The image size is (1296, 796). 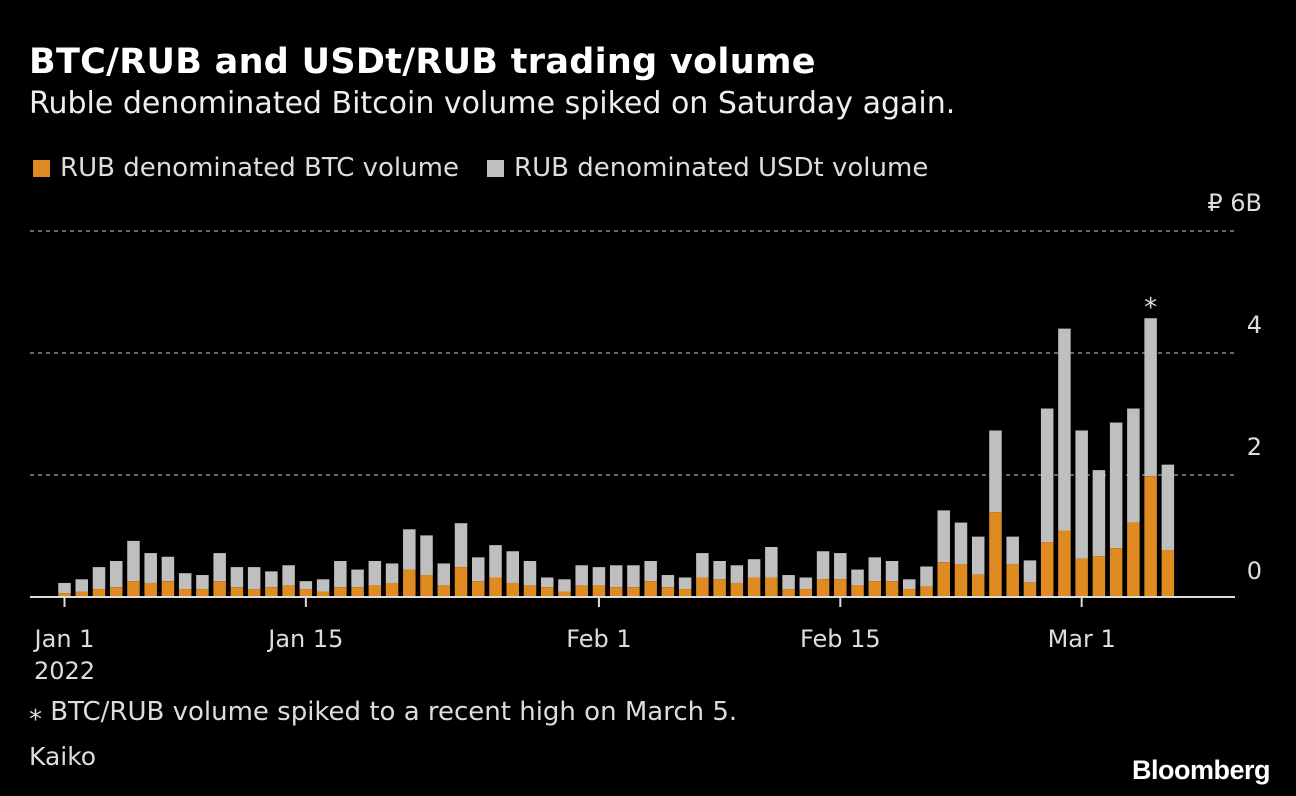 What do you see at coordinates (1254, 325) in the screenshot?
I see `y-tick-label: 4` at bounding box center [1254, 325].